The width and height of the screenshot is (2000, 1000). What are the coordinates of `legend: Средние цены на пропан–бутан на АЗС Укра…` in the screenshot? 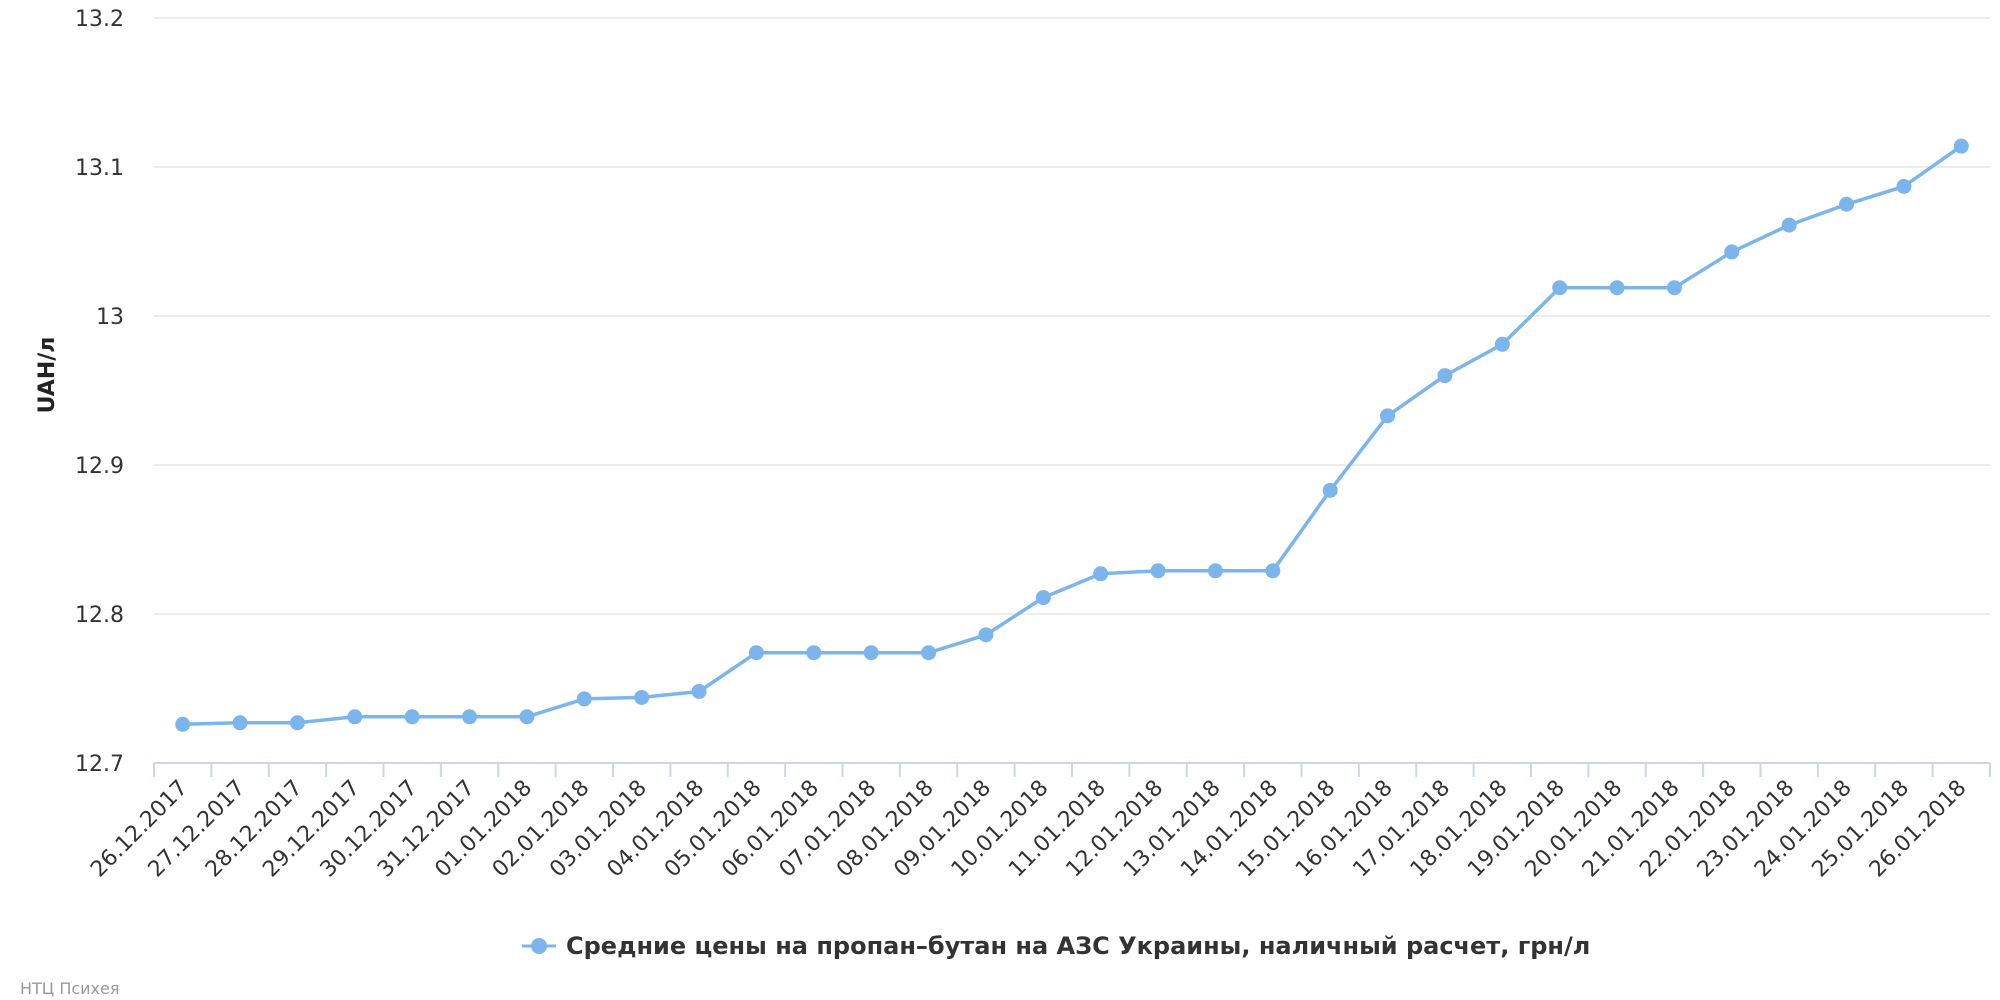 It's located at (1056, 946).